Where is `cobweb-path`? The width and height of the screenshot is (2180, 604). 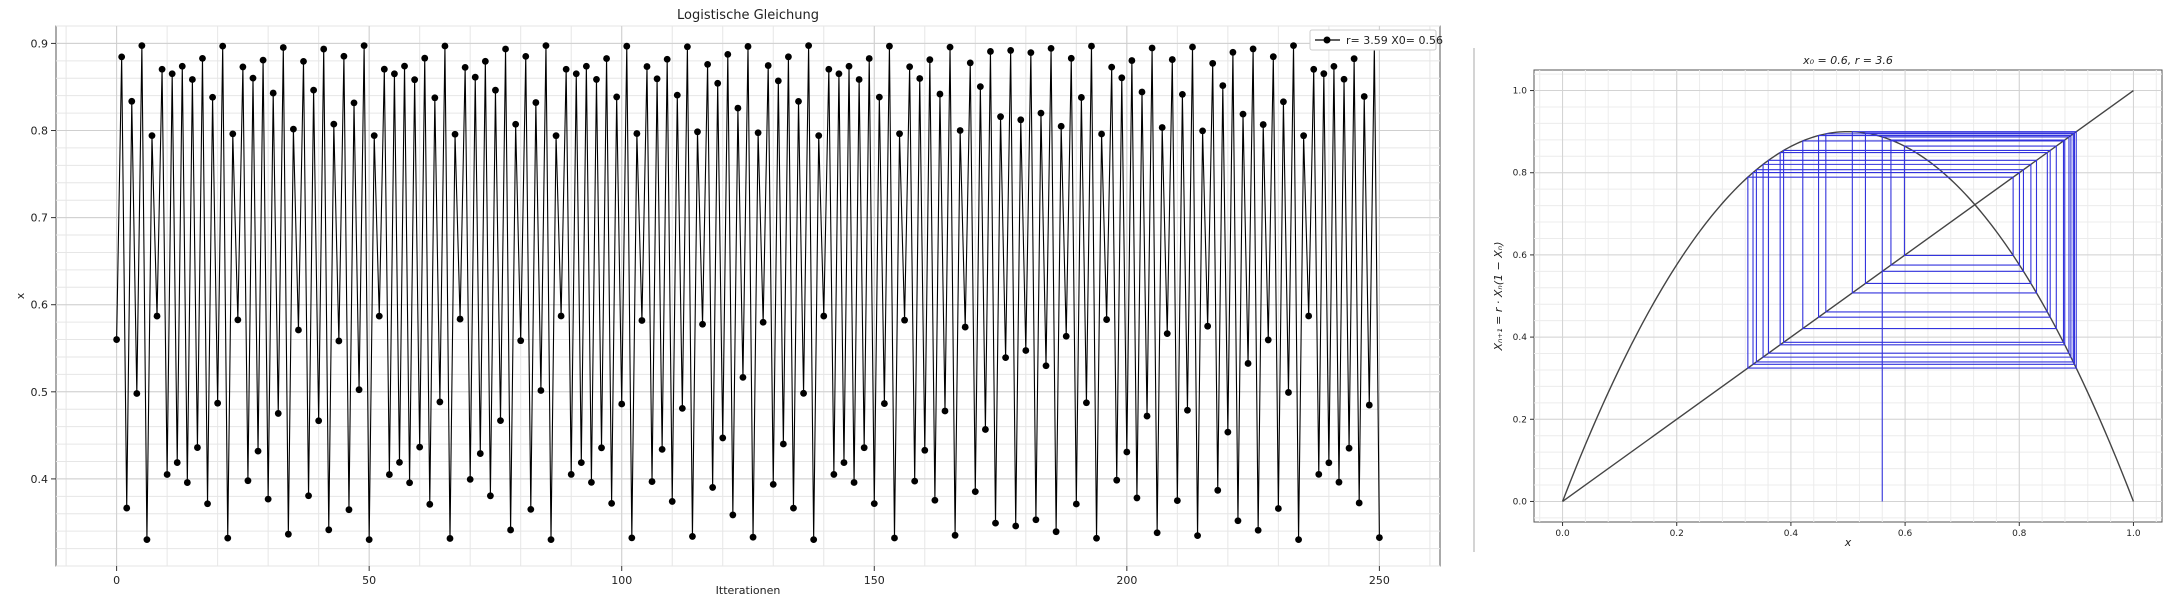 cobweb-path is located at coordinates (1912, 316).